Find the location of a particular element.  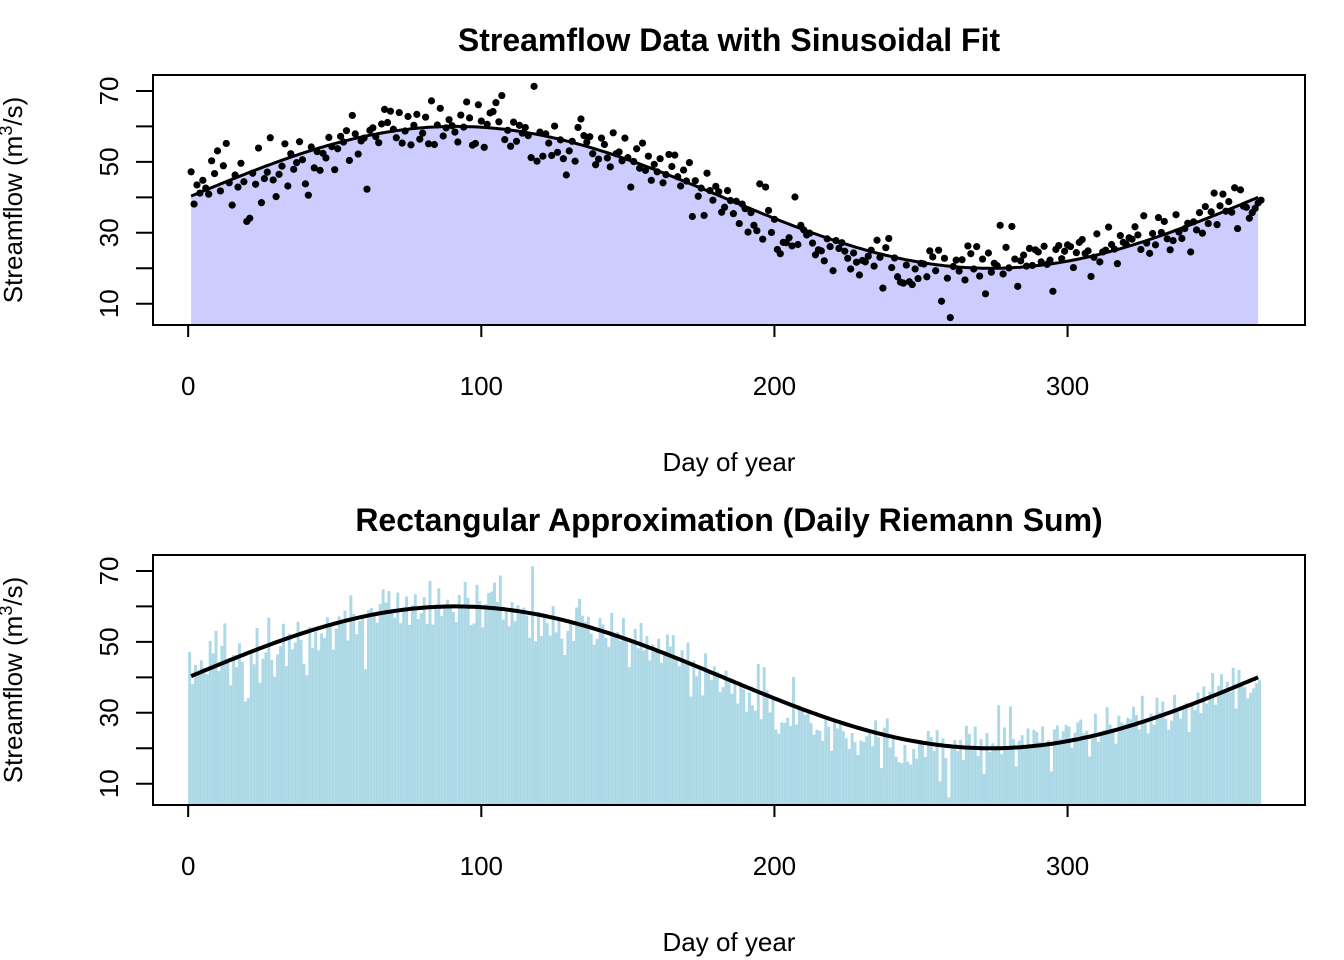

y-tick-label: 10 is located at coordinates (109, 303).